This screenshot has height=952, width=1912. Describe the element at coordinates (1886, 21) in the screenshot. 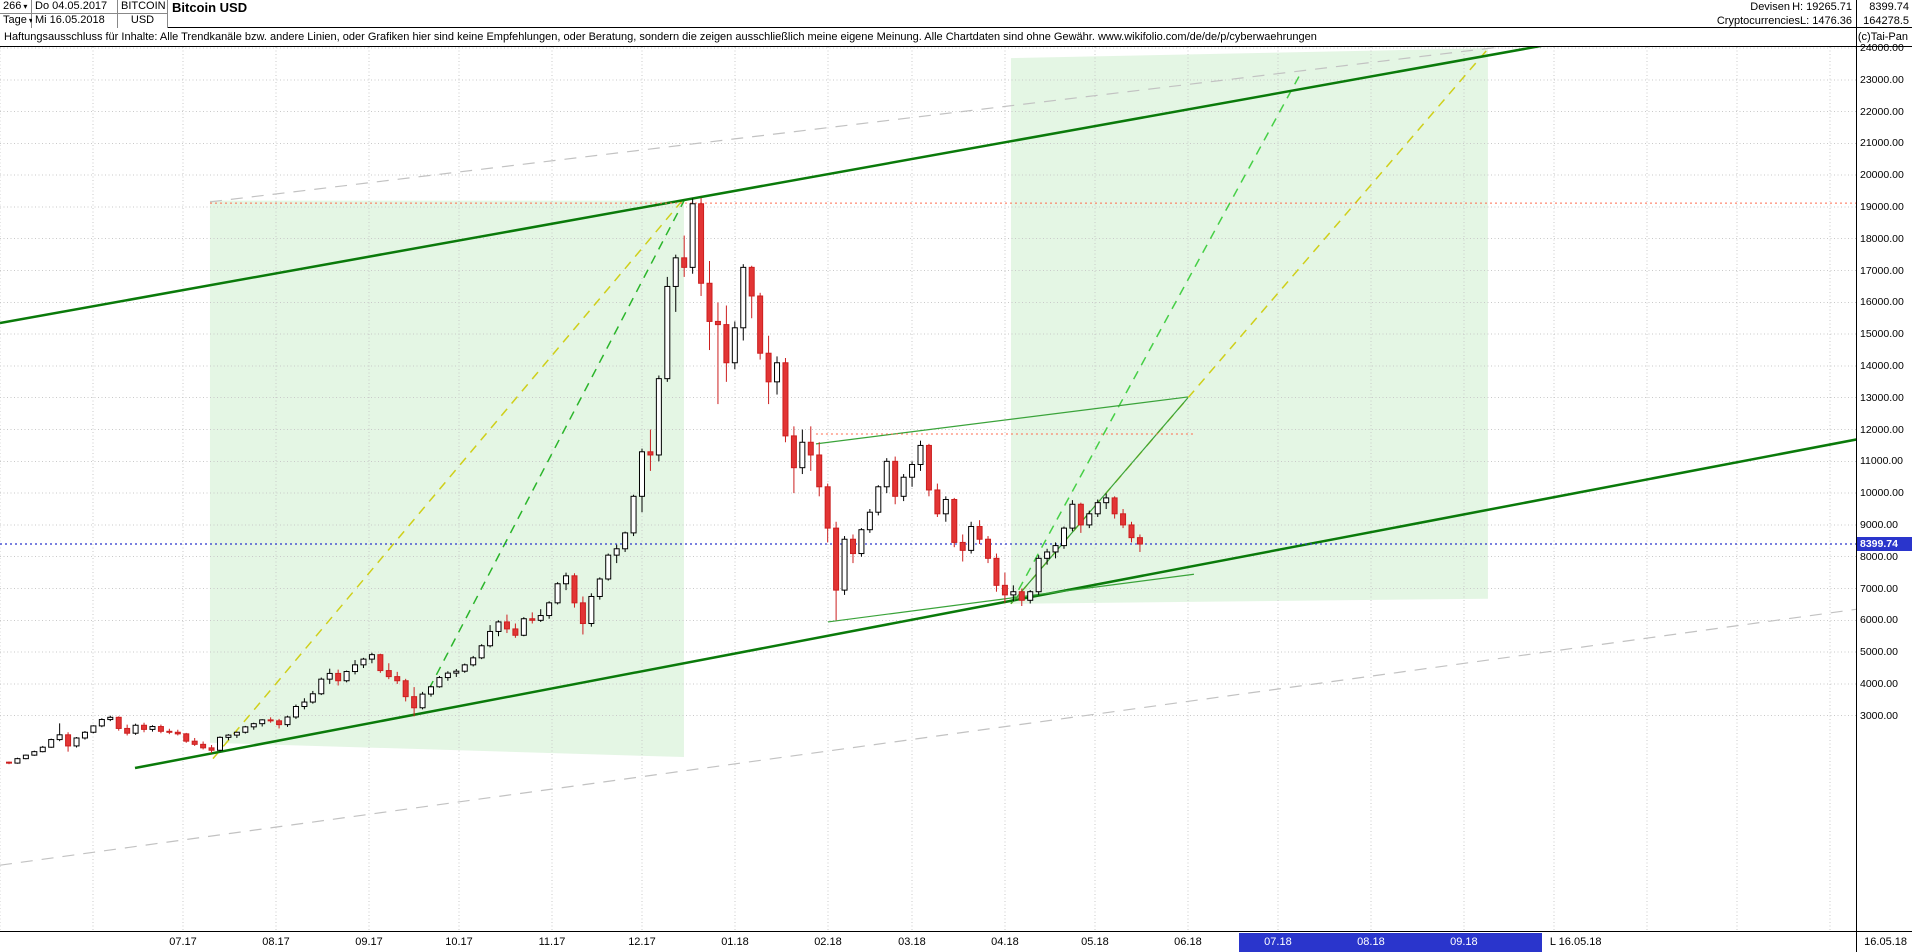

I see `volume-value: 164278.5` at that location.